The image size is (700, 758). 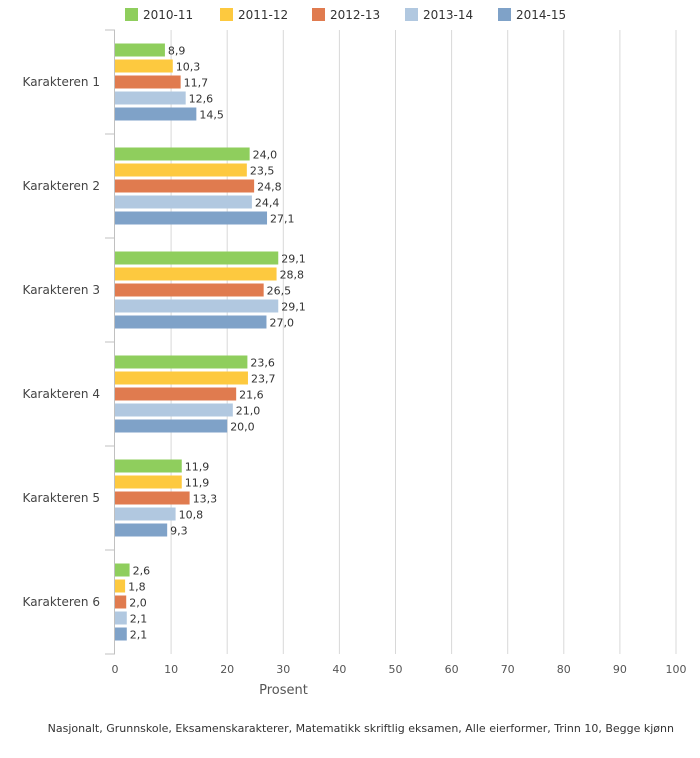 I want to click on x-tick-label: 50, so click(x=396, y=669).